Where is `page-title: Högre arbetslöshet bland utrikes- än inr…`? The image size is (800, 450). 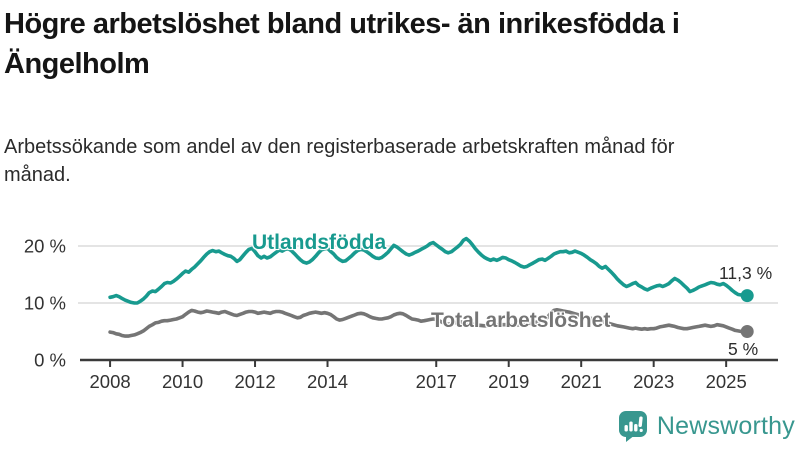 page-title: Högre arbetslöshet bland utrikes- än inr… is located at coordinates (342, 44).